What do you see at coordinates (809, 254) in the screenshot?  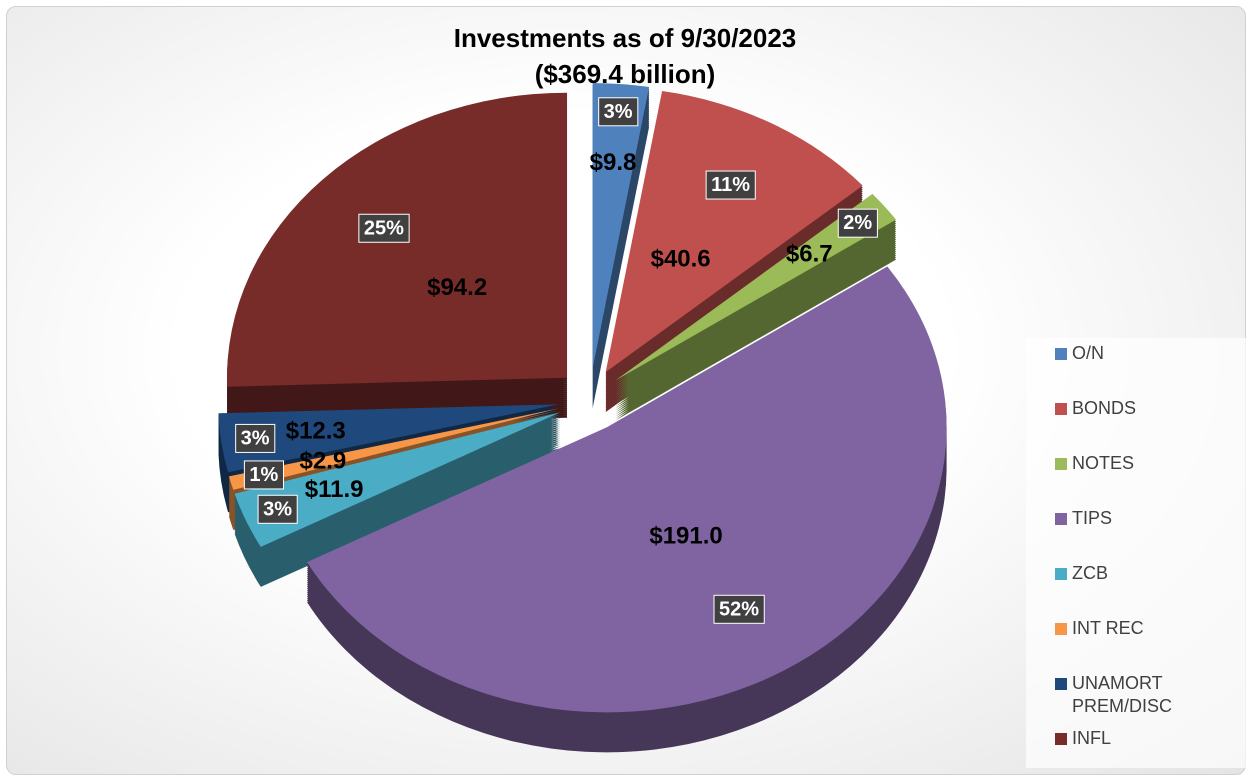 I see `value-label: $6.7` at bounding box center [809, 254].